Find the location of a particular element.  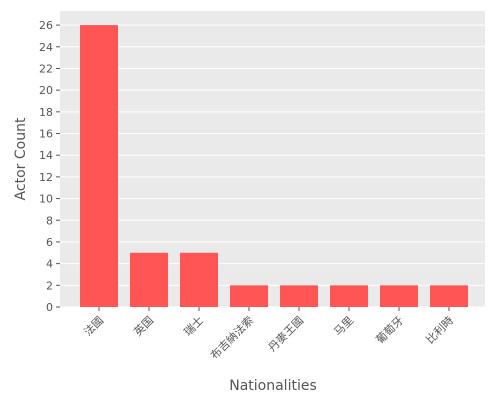

y-tick-label: 26 is located at coordinates (46, 25).